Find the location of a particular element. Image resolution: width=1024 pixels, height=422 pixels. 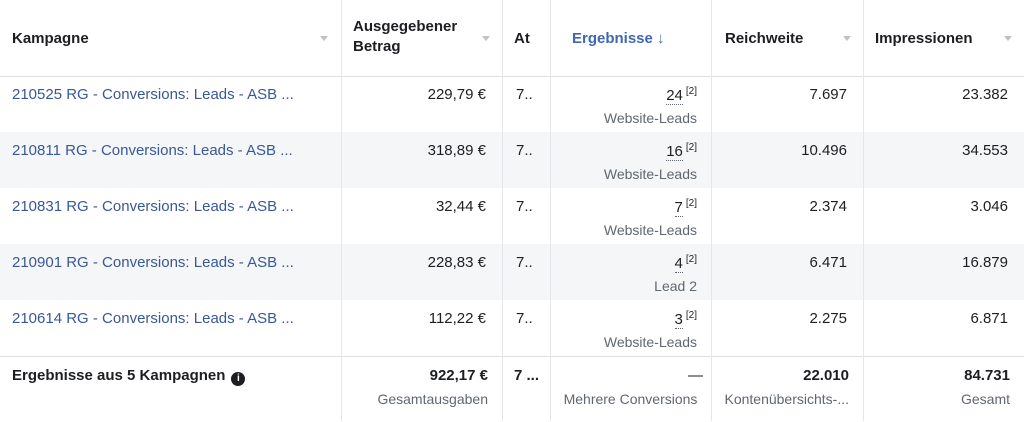

impressionen-value: 23.382 is located at coordinates (985, 94).